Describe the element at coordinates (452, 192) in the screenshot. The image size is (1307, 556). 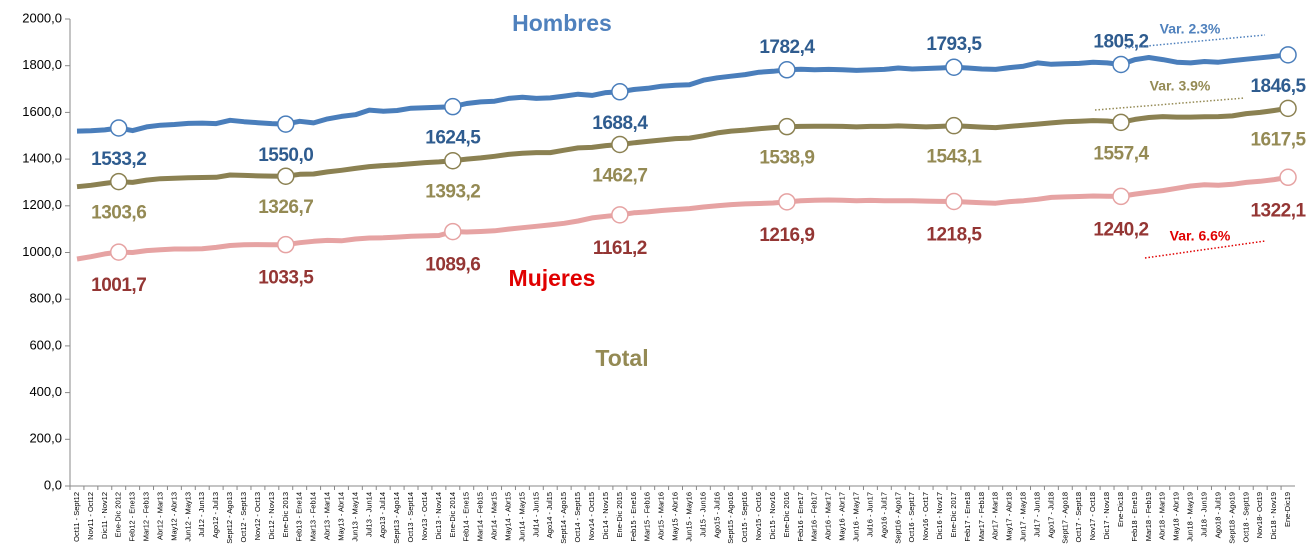
I see `data-label: 1393,2` at that location.